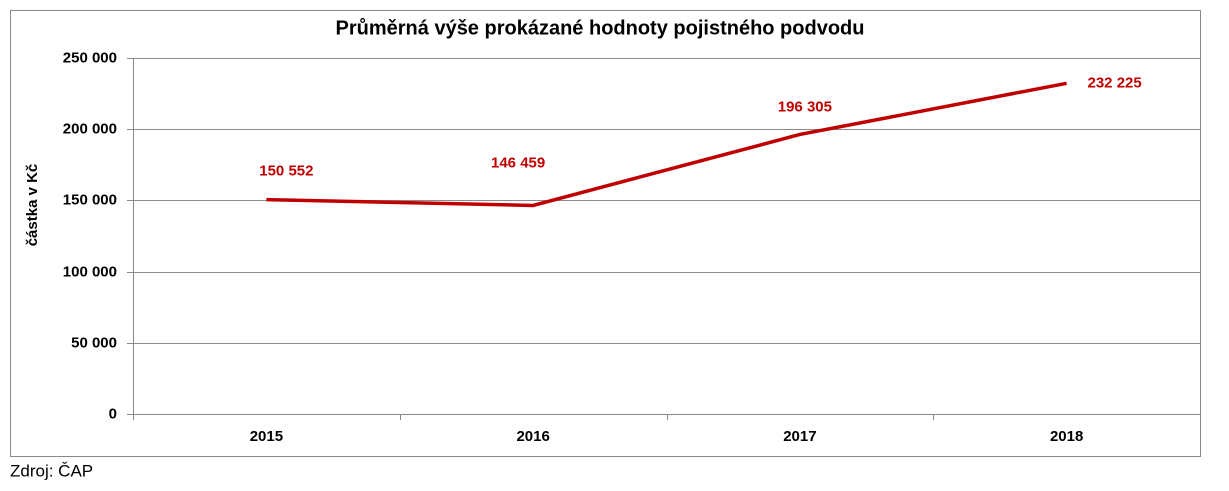  I want to click on x-tick-label: 2017, so click(799, 436).